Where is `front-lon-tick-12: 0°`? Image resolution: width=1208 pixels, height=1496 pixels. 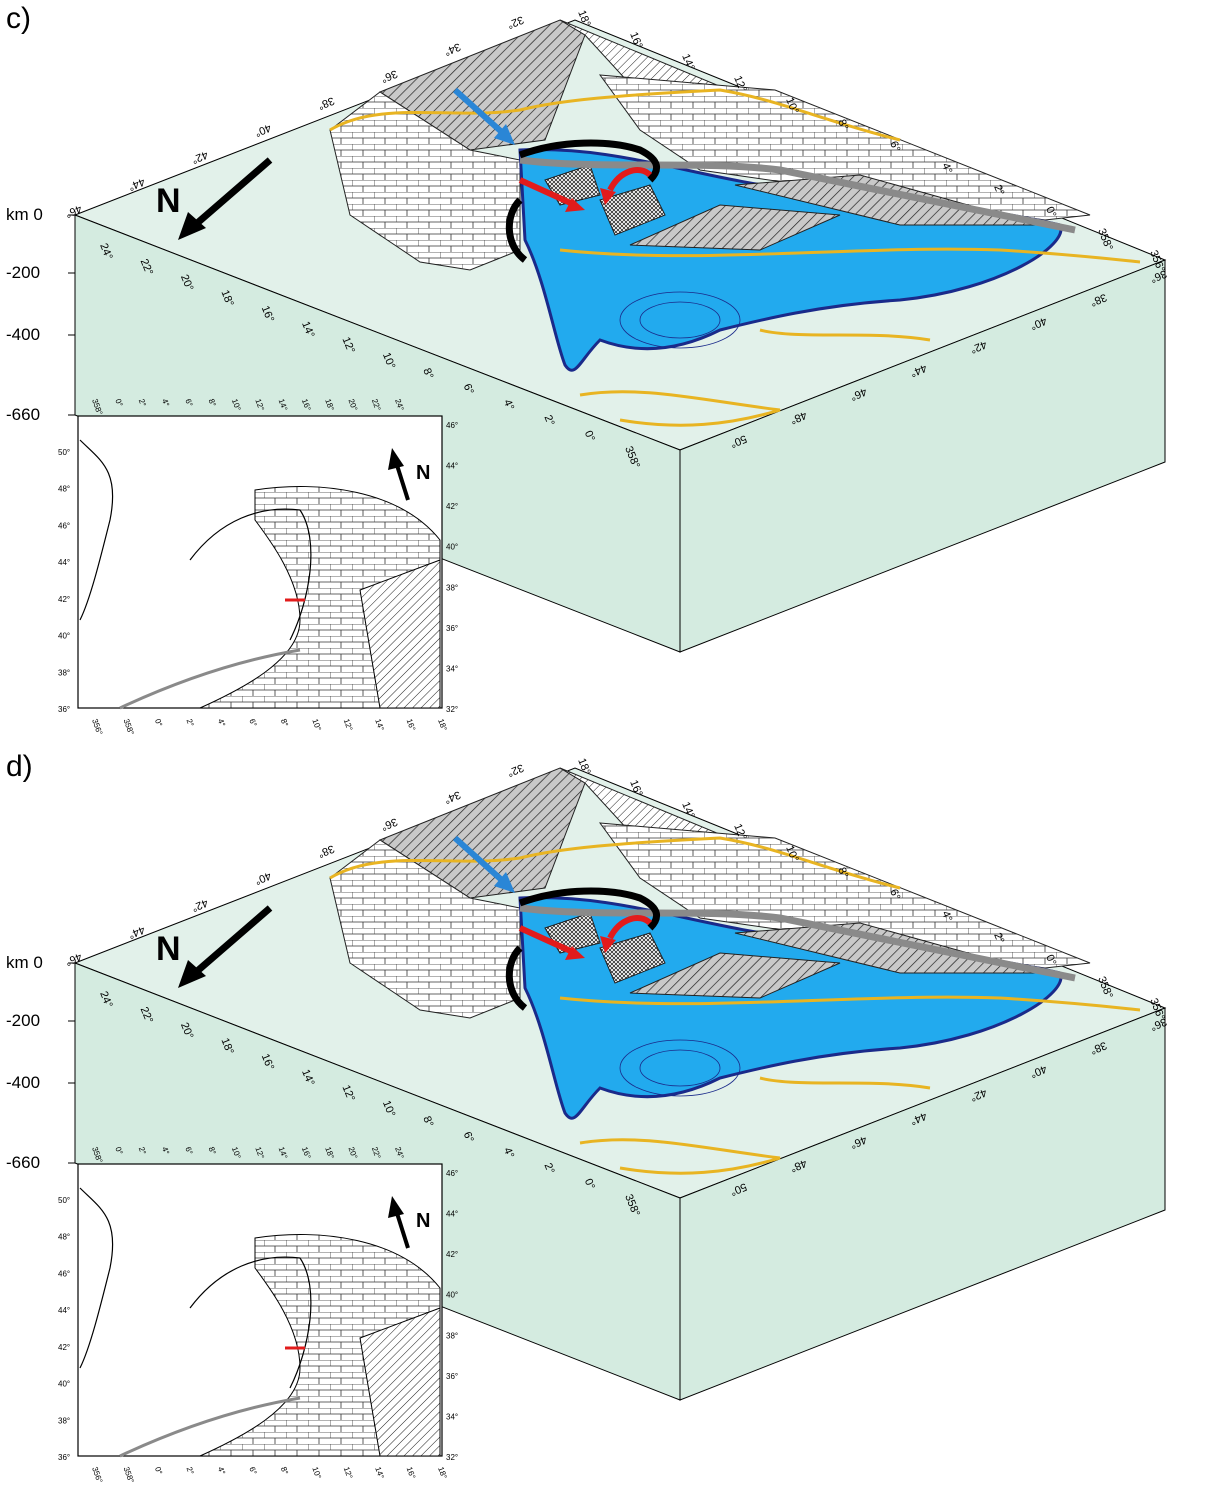 front-lon-tick-12: 0° is located at coordinates (589, 436).